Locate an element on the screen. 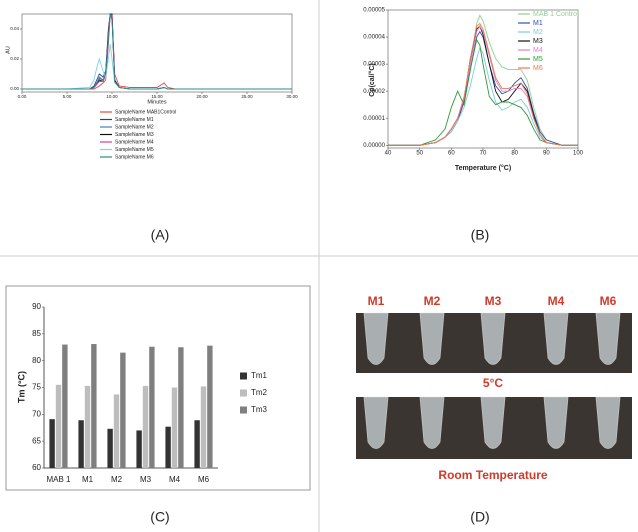 The width and height of the screenshot is (638, 532). x-tick-label: 0.00 is located at coordinates (22, 96).